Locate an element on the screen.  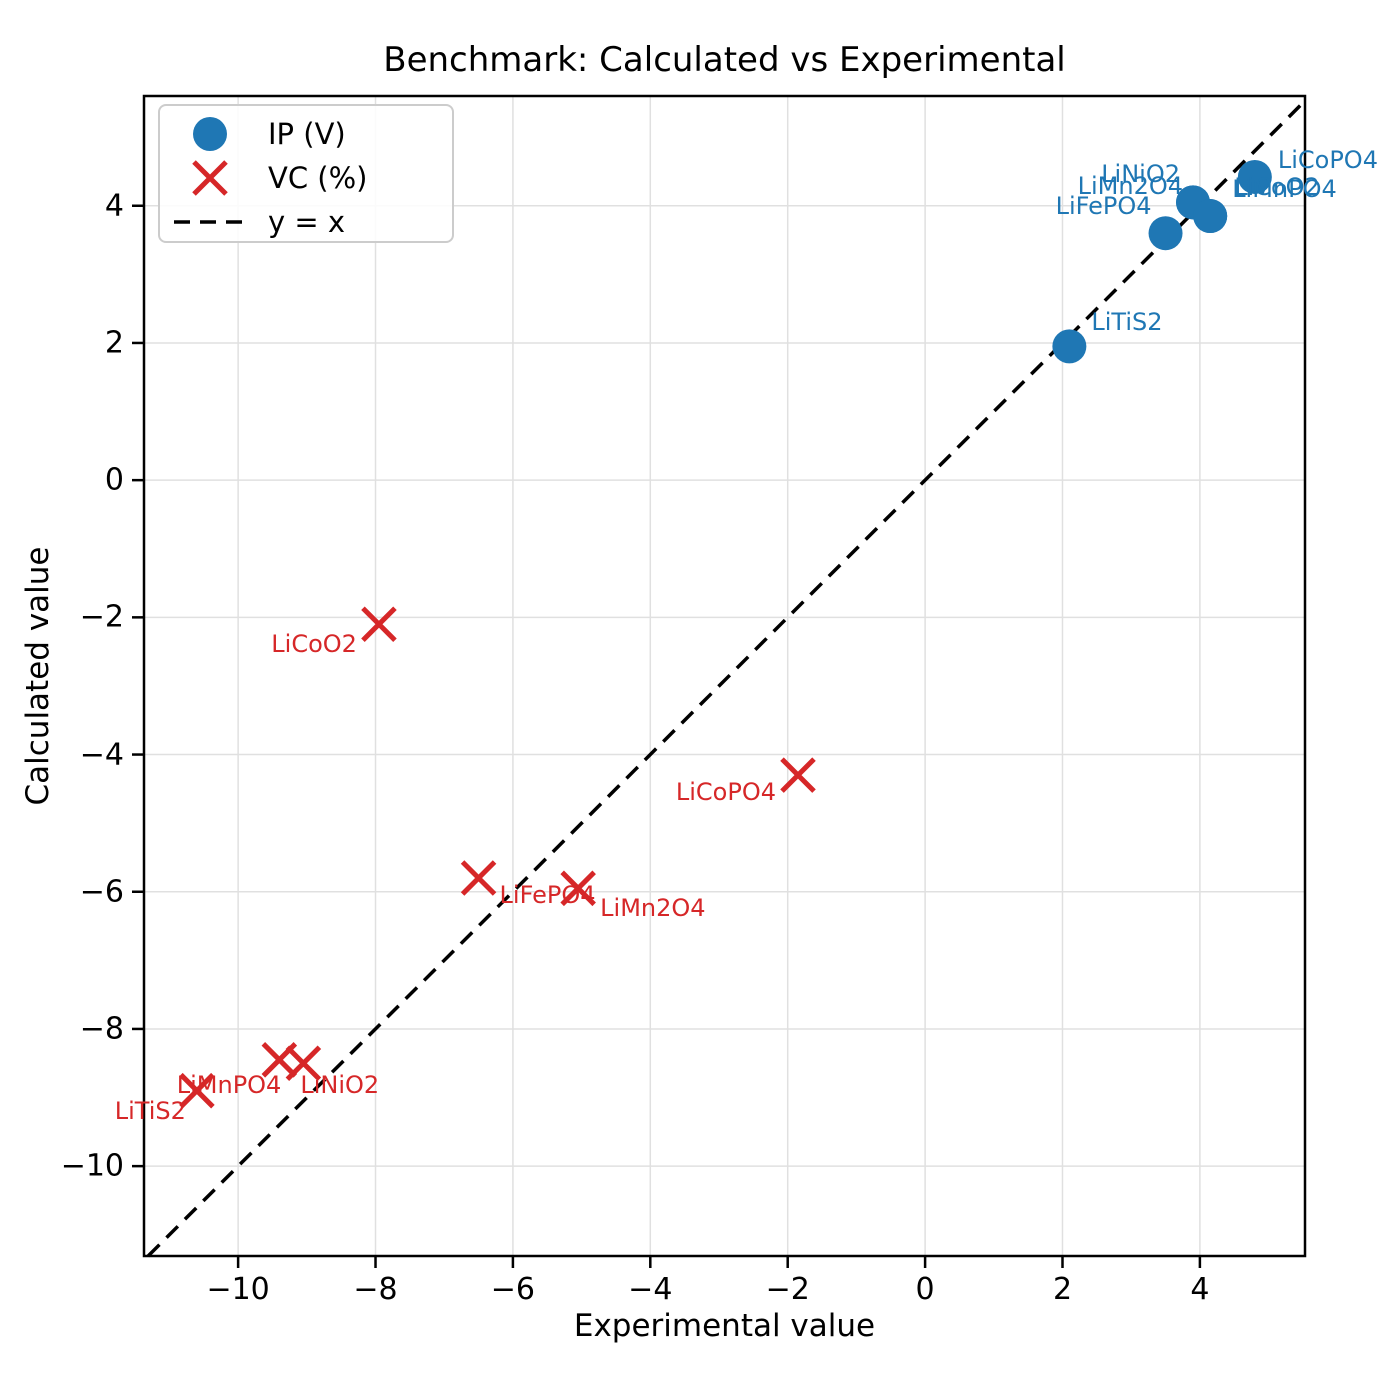
y-tick-label-4: 4 is located at coordinates (114, 206).